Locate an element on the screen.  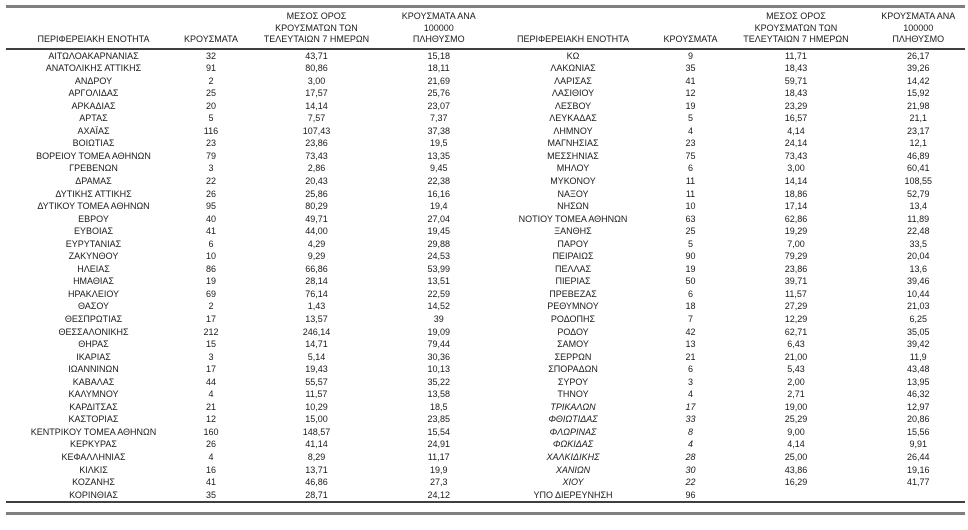
table-row: ΛΕΣΒΟΥ 19 23,29 21,98 is located at coordinates (726, 106).